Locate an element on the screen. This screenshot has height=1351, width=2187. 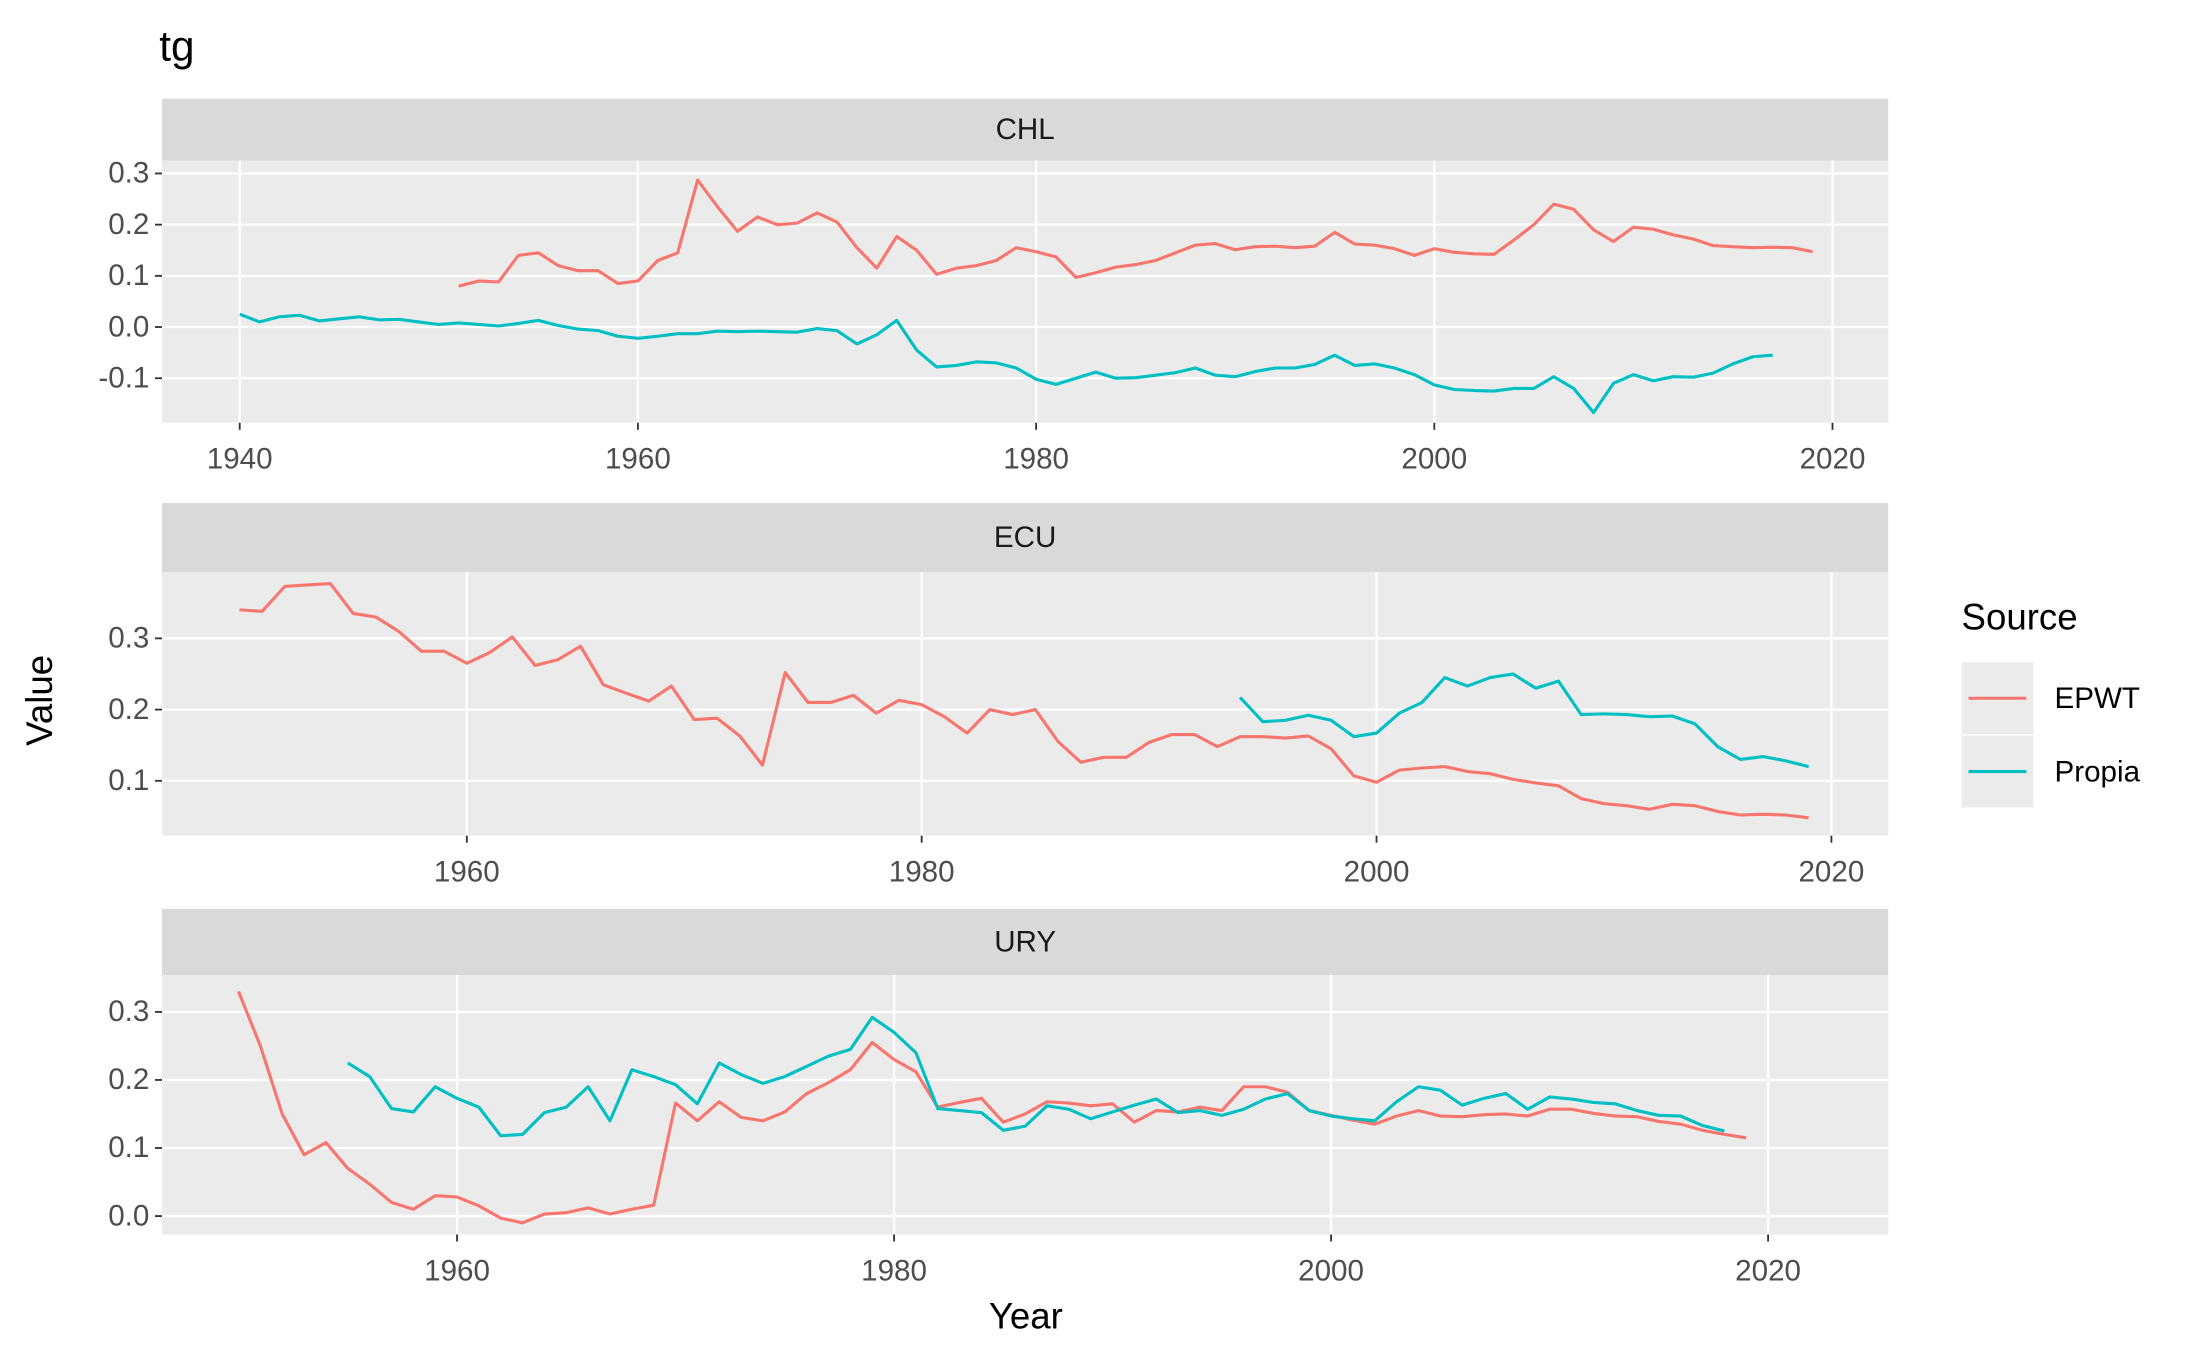
x-axis-label: Year is located at coordinates (1026, 1316).